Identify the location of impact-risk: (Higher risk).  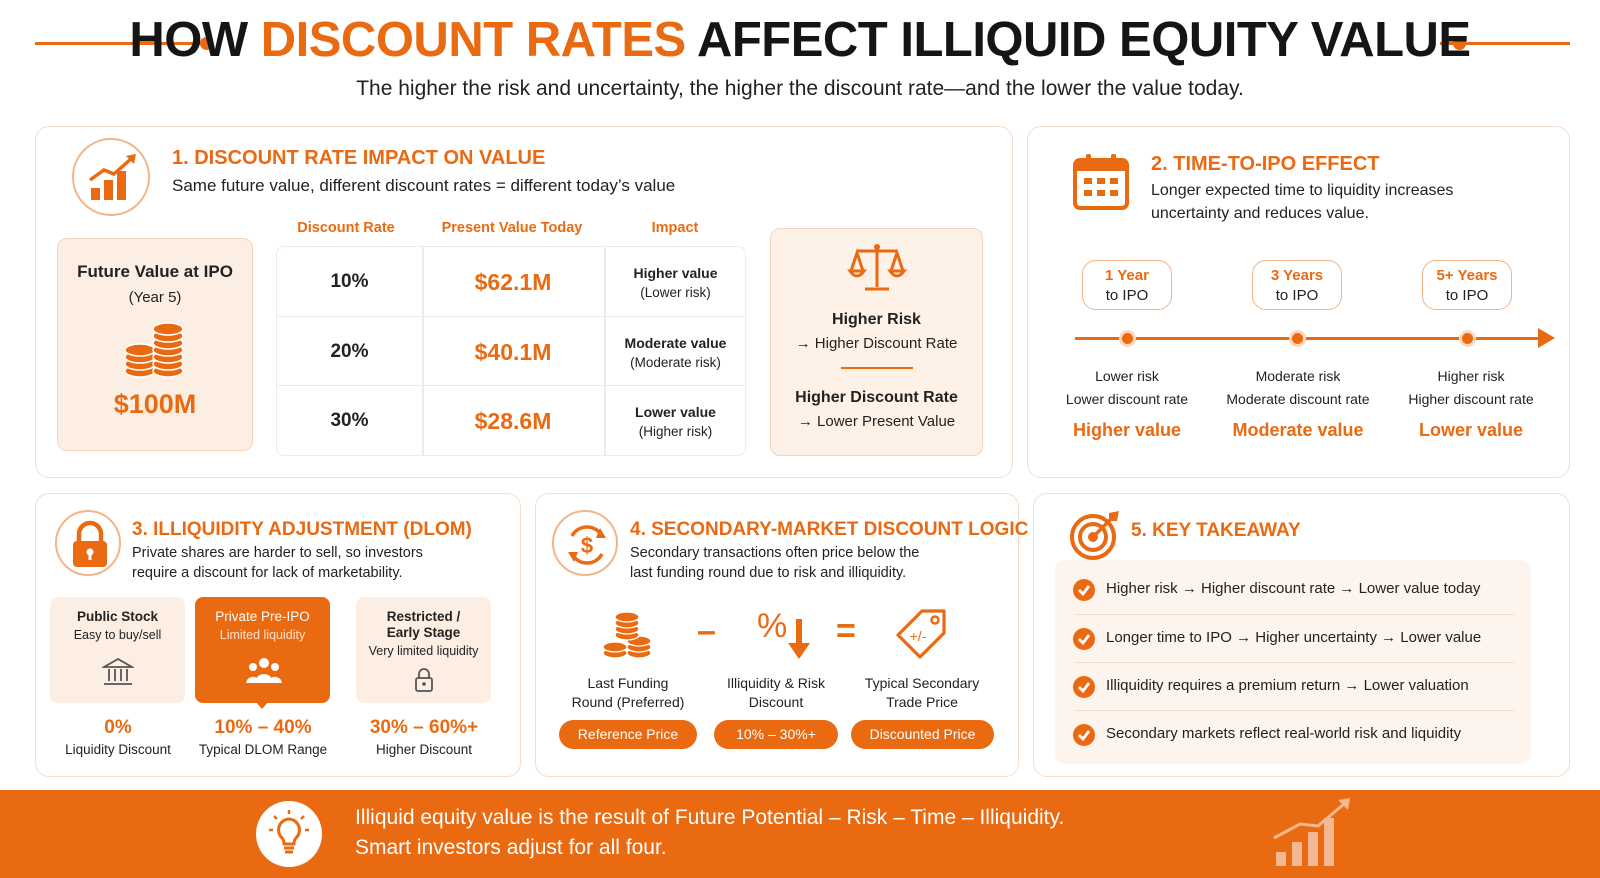
(675, 431).